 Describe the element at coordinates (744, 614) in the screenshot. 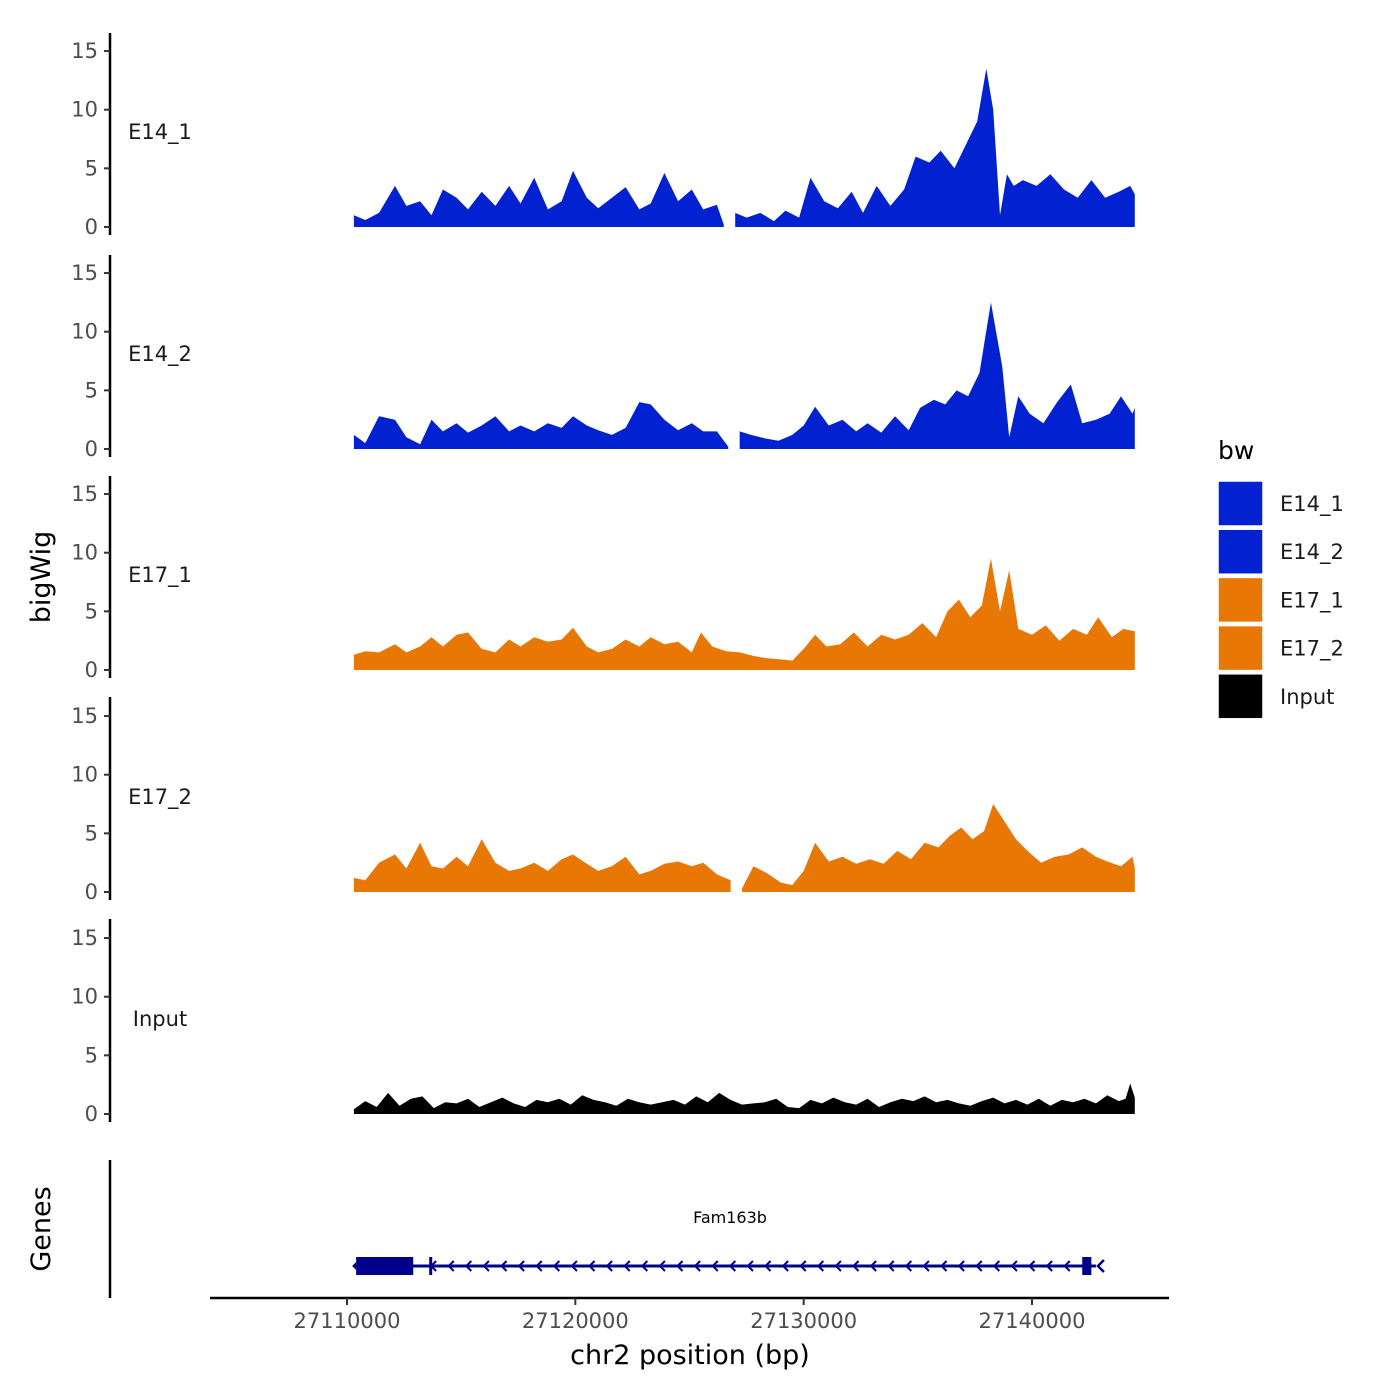

I see `area-e17-1-segment` at that location.